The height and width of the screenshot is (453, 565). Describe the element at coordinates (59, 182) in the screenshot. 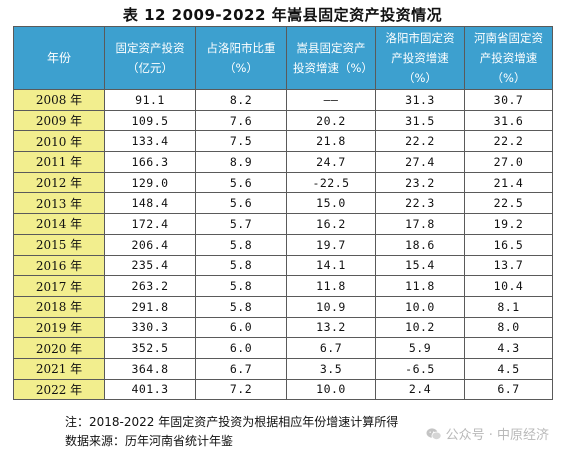

I see `year-cell: 2012 年` at that location.